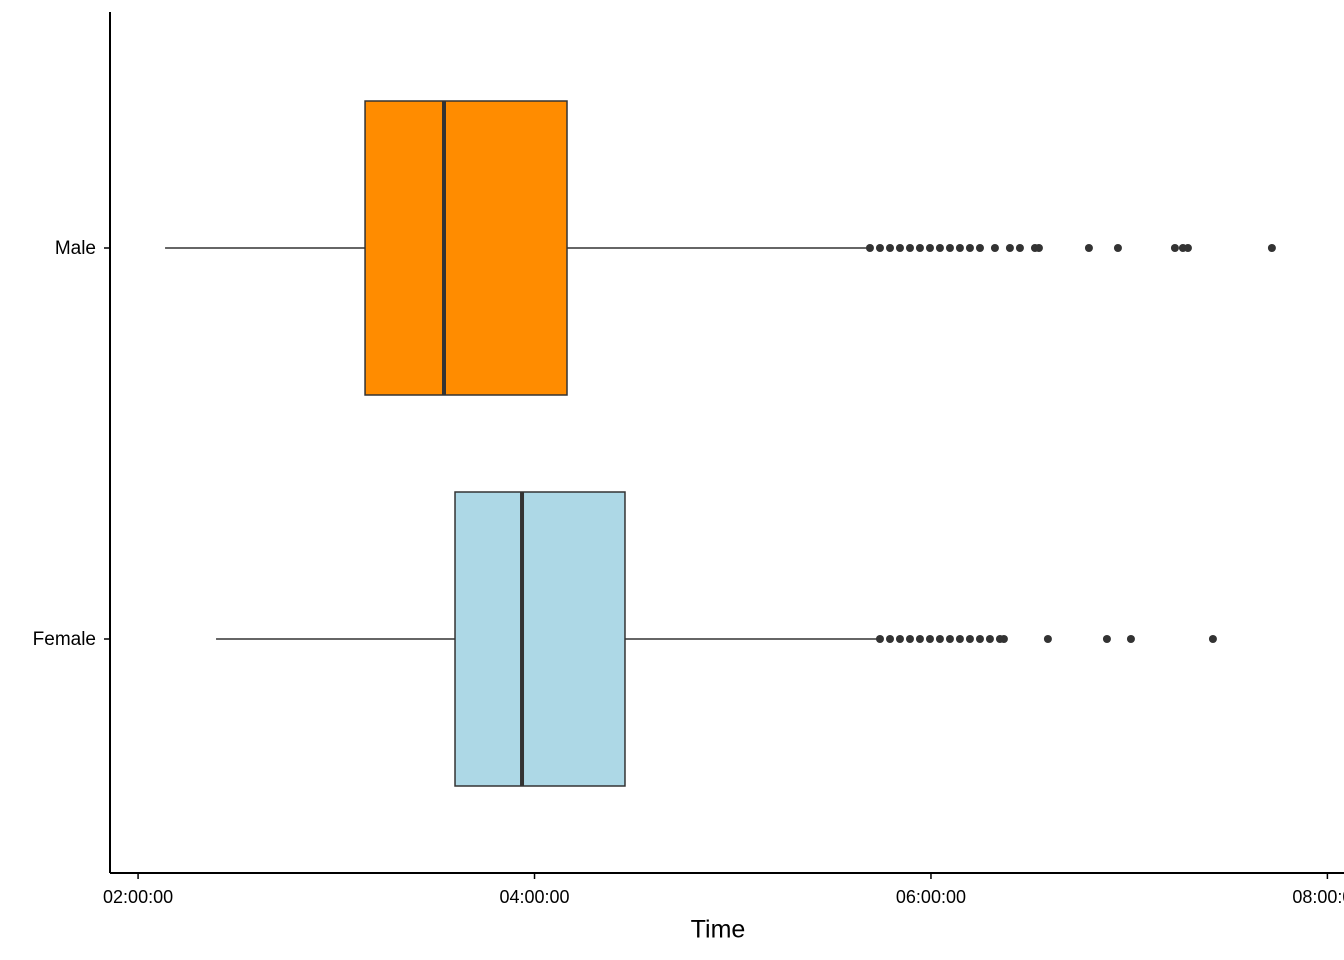 The width and height of the screenshot is (1344, 960). I want to click on y-tick-label: Male, so click(75, 248).